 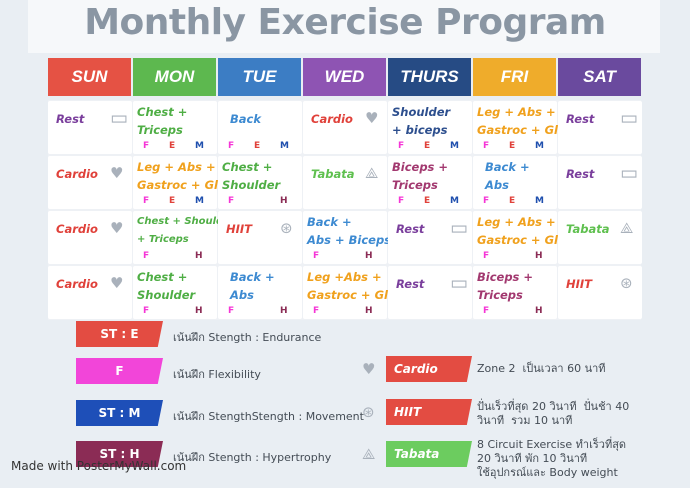 I want to click on day-header-tue: TUE, so click(x=259, y=77).